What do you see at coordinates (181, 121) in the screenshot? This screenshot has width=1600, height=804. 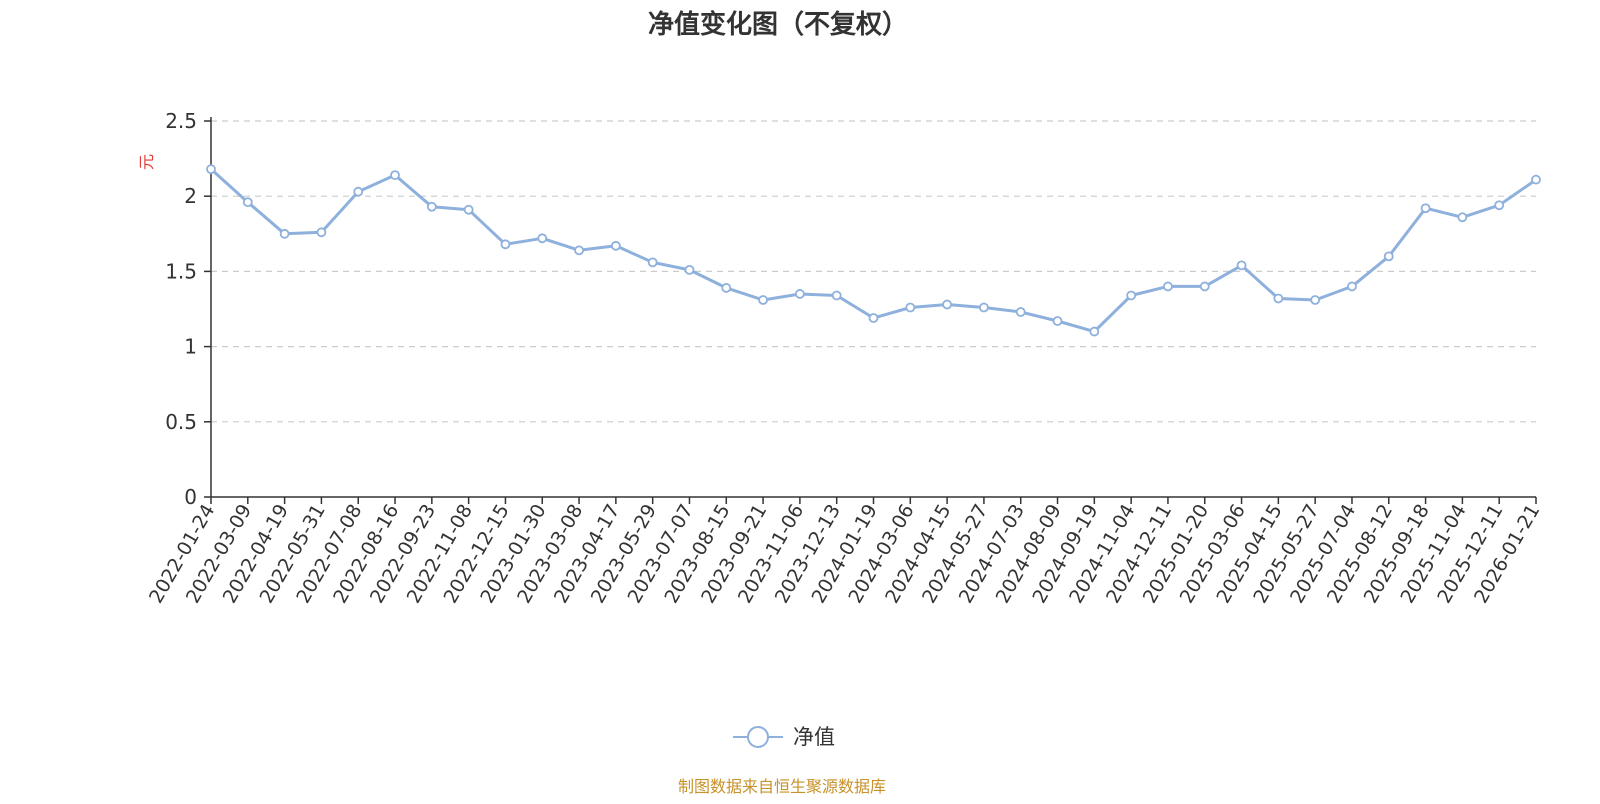 I see `y-tick-label: 2.5` at bounding box center [181, 121].